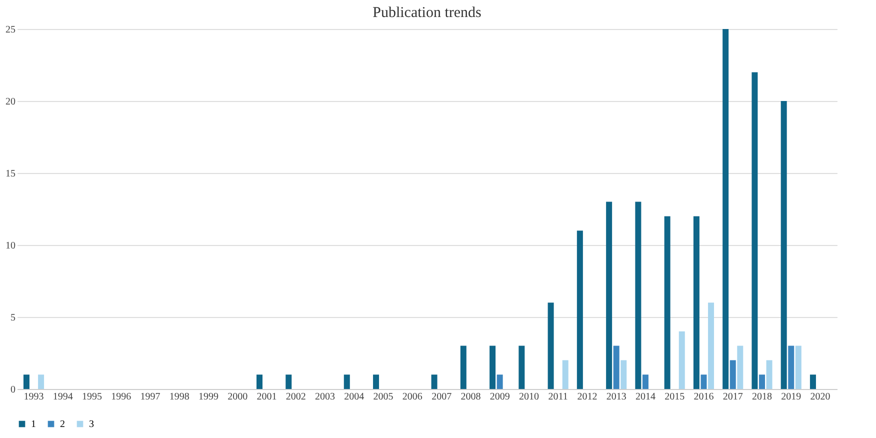  I want to click on x-tick-label: 2017, so click(732, 397).